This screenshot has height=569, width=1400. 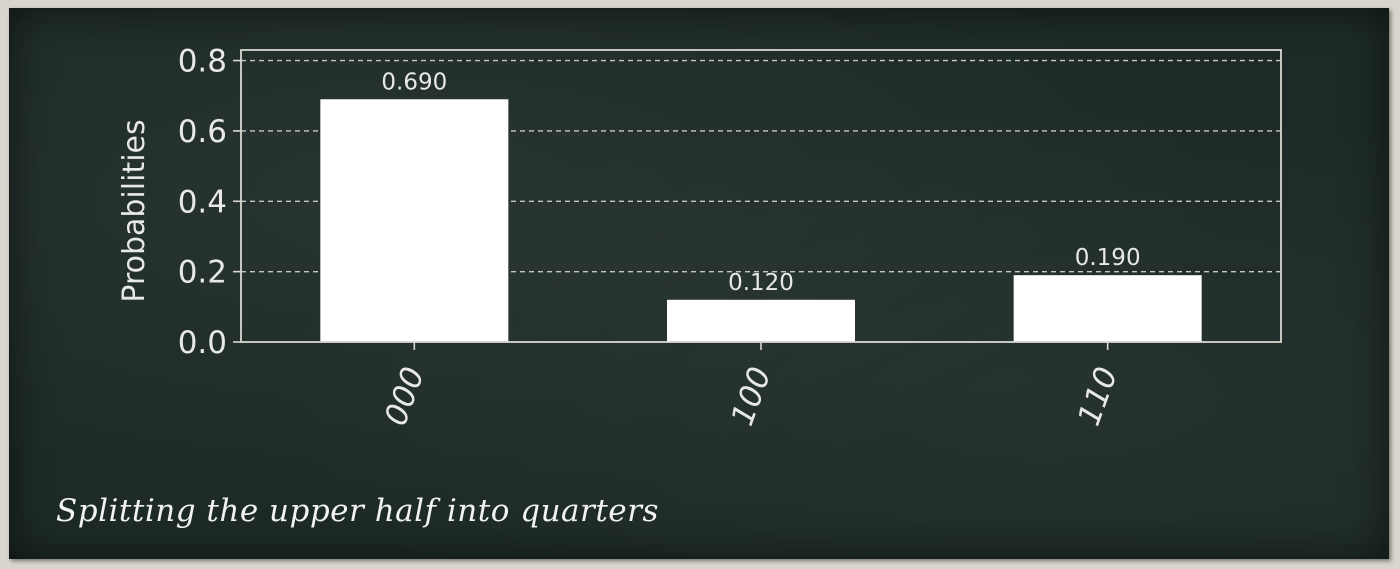 I want to click on y-tick-label: 0.2, so click(x=202, y=273).